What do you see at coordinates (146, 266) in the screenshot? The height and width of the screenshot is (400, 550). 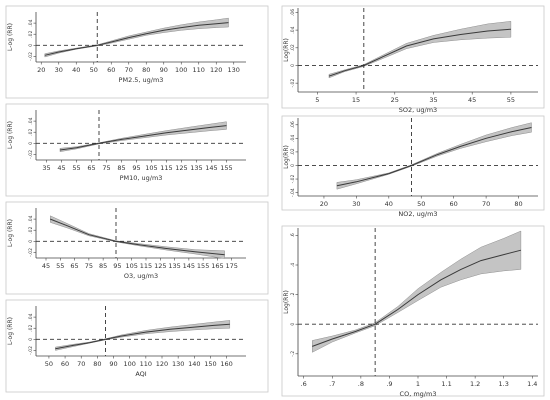 I see `x-tick-label: 115` at bounding box center [146, 266].